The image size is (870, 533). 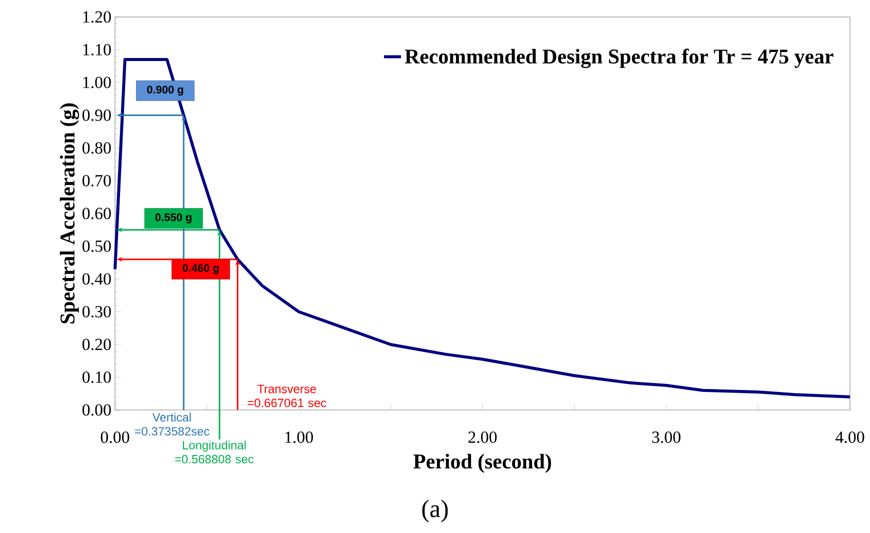 What do you see at coordinates (173, 218) in the screenshot?
I see `annotation: 0.550 g` at bounding box center [173, 218].